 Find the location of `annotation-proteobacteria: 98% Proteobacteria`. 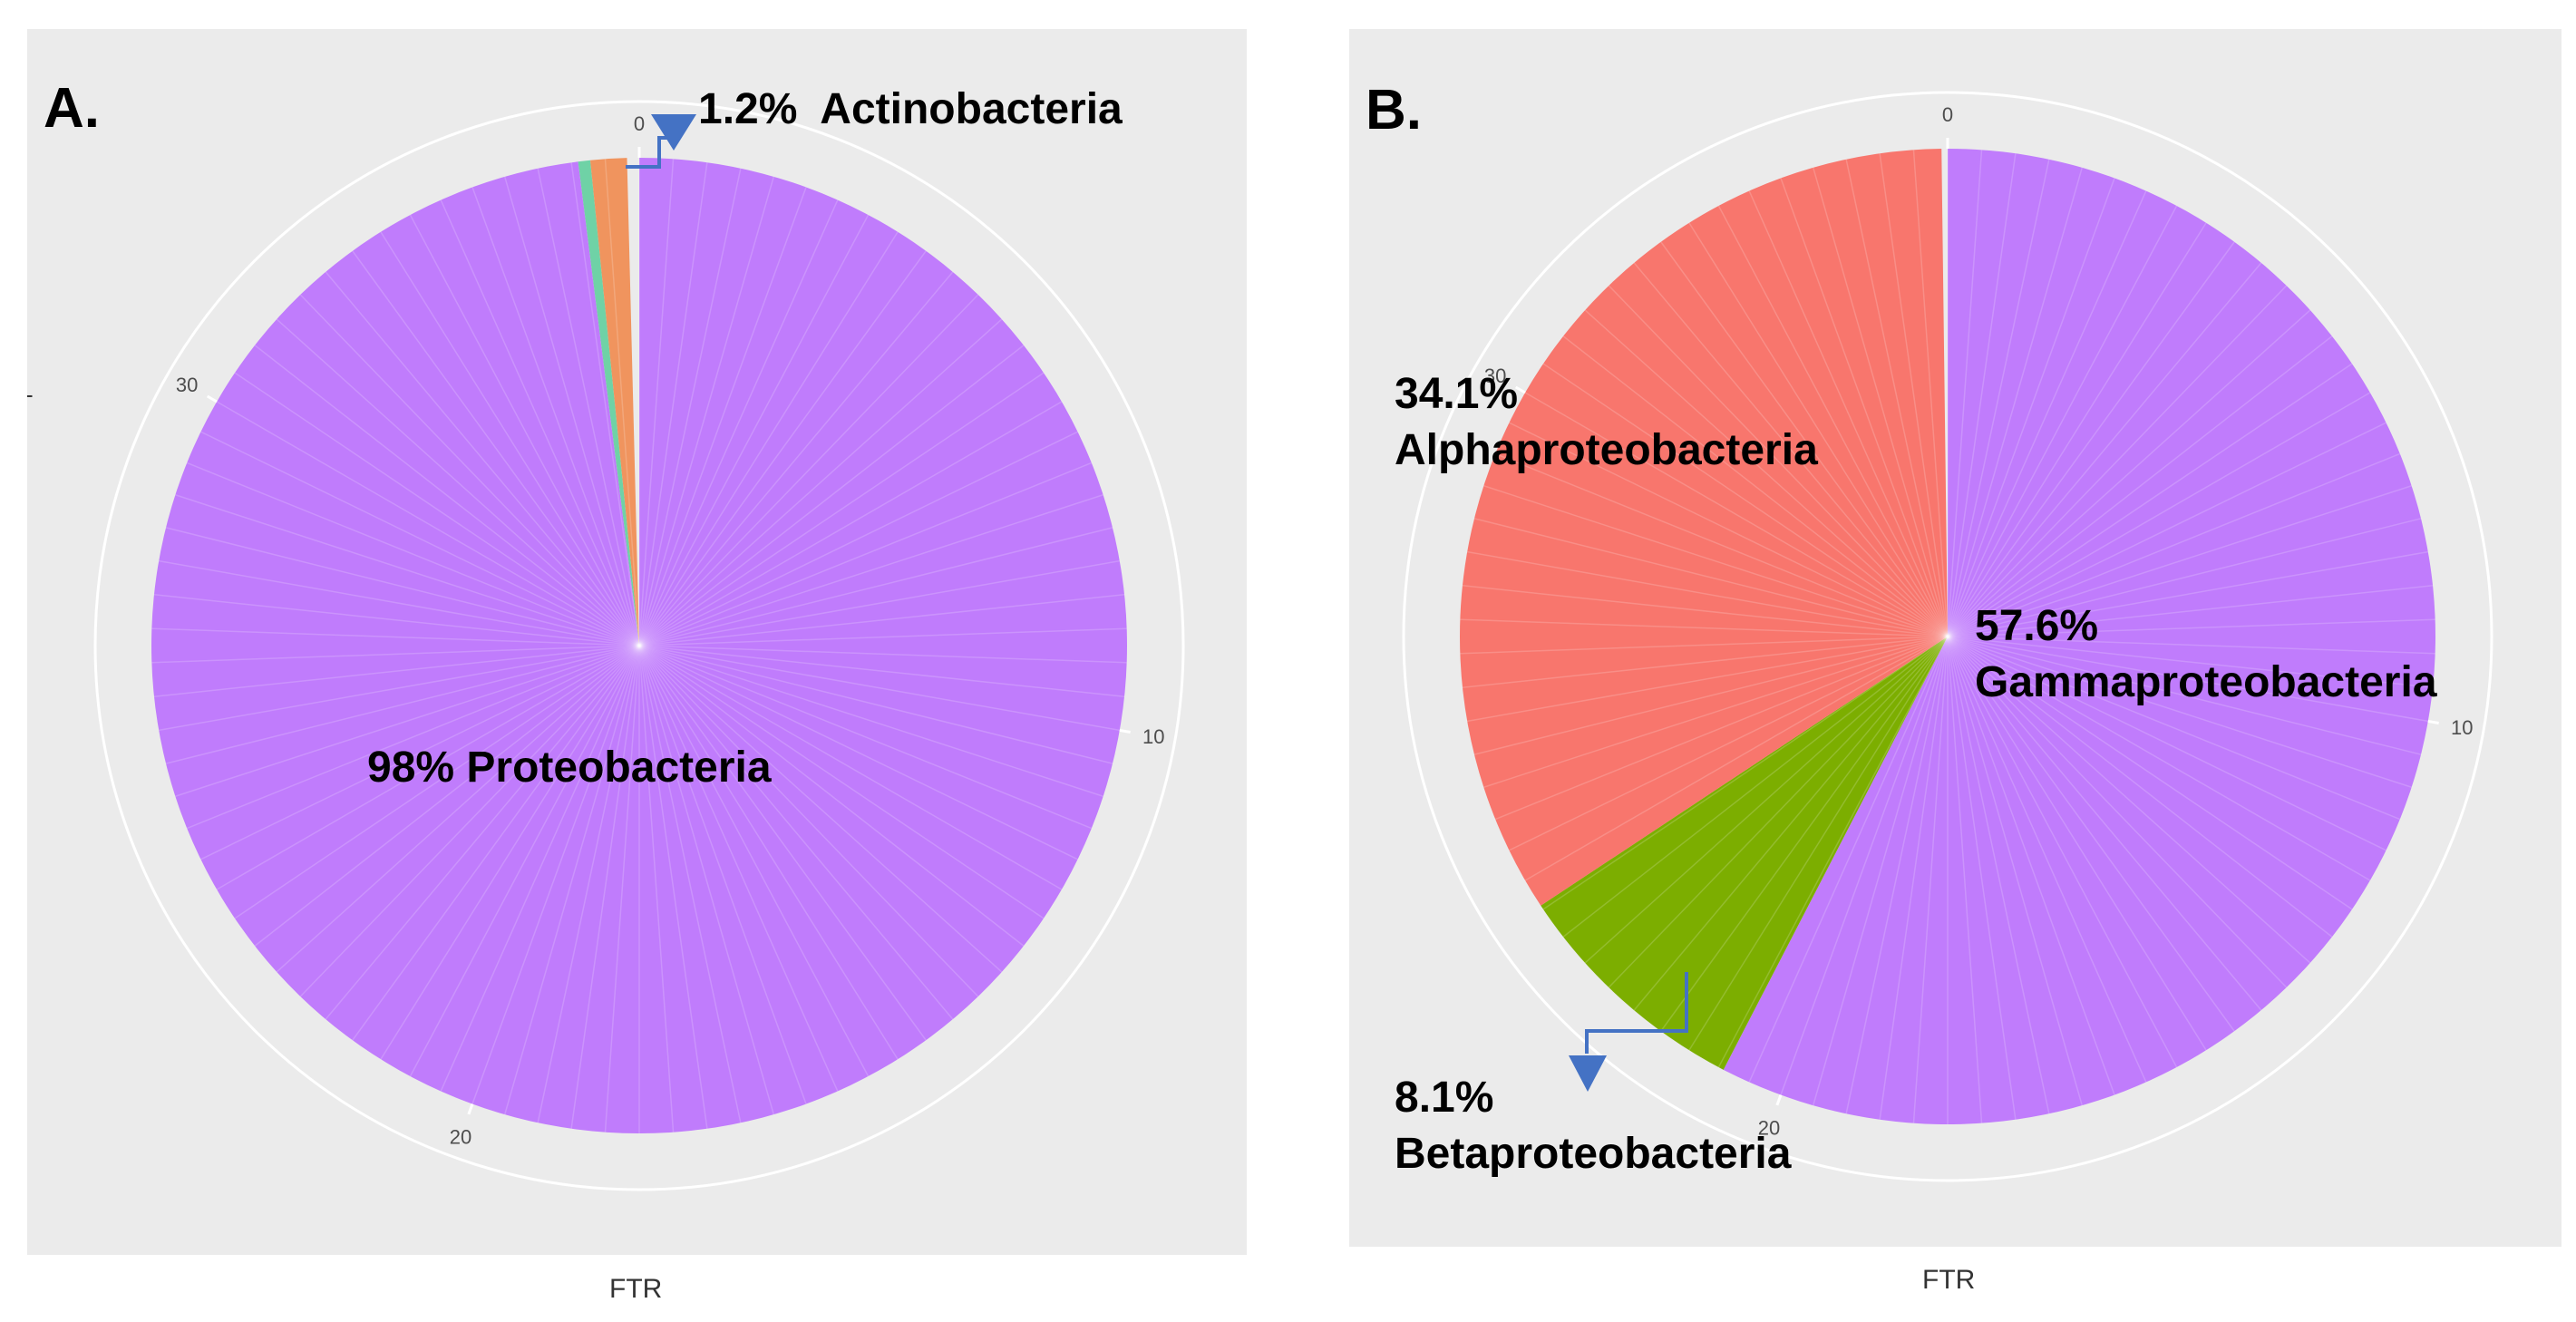

annotation-proteobacteria: 98% Proteobacteria is located at coordinates (569, 768).